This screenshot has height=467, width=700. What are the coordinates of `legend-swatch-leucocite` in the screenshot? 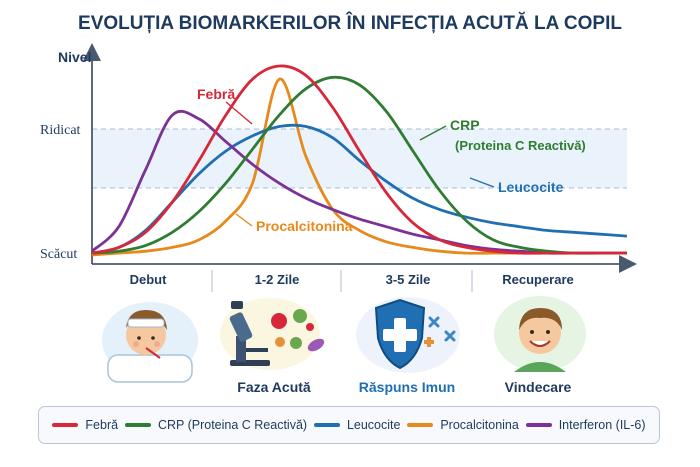 It's located at (326, 425).